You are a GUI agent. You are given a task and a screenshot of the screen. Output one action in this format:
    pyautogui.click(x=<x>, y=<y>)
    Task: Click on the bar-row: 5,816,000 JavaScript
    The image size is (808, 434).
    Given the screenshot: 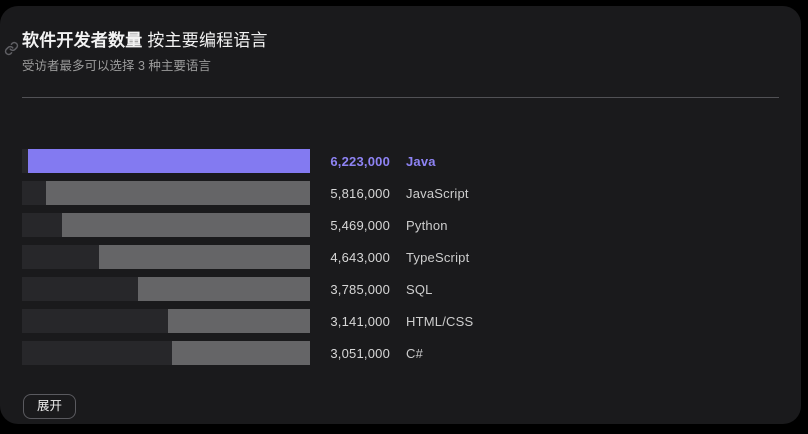 What is the action you would take?
    pyautogui.click(x=400, y=193)
    